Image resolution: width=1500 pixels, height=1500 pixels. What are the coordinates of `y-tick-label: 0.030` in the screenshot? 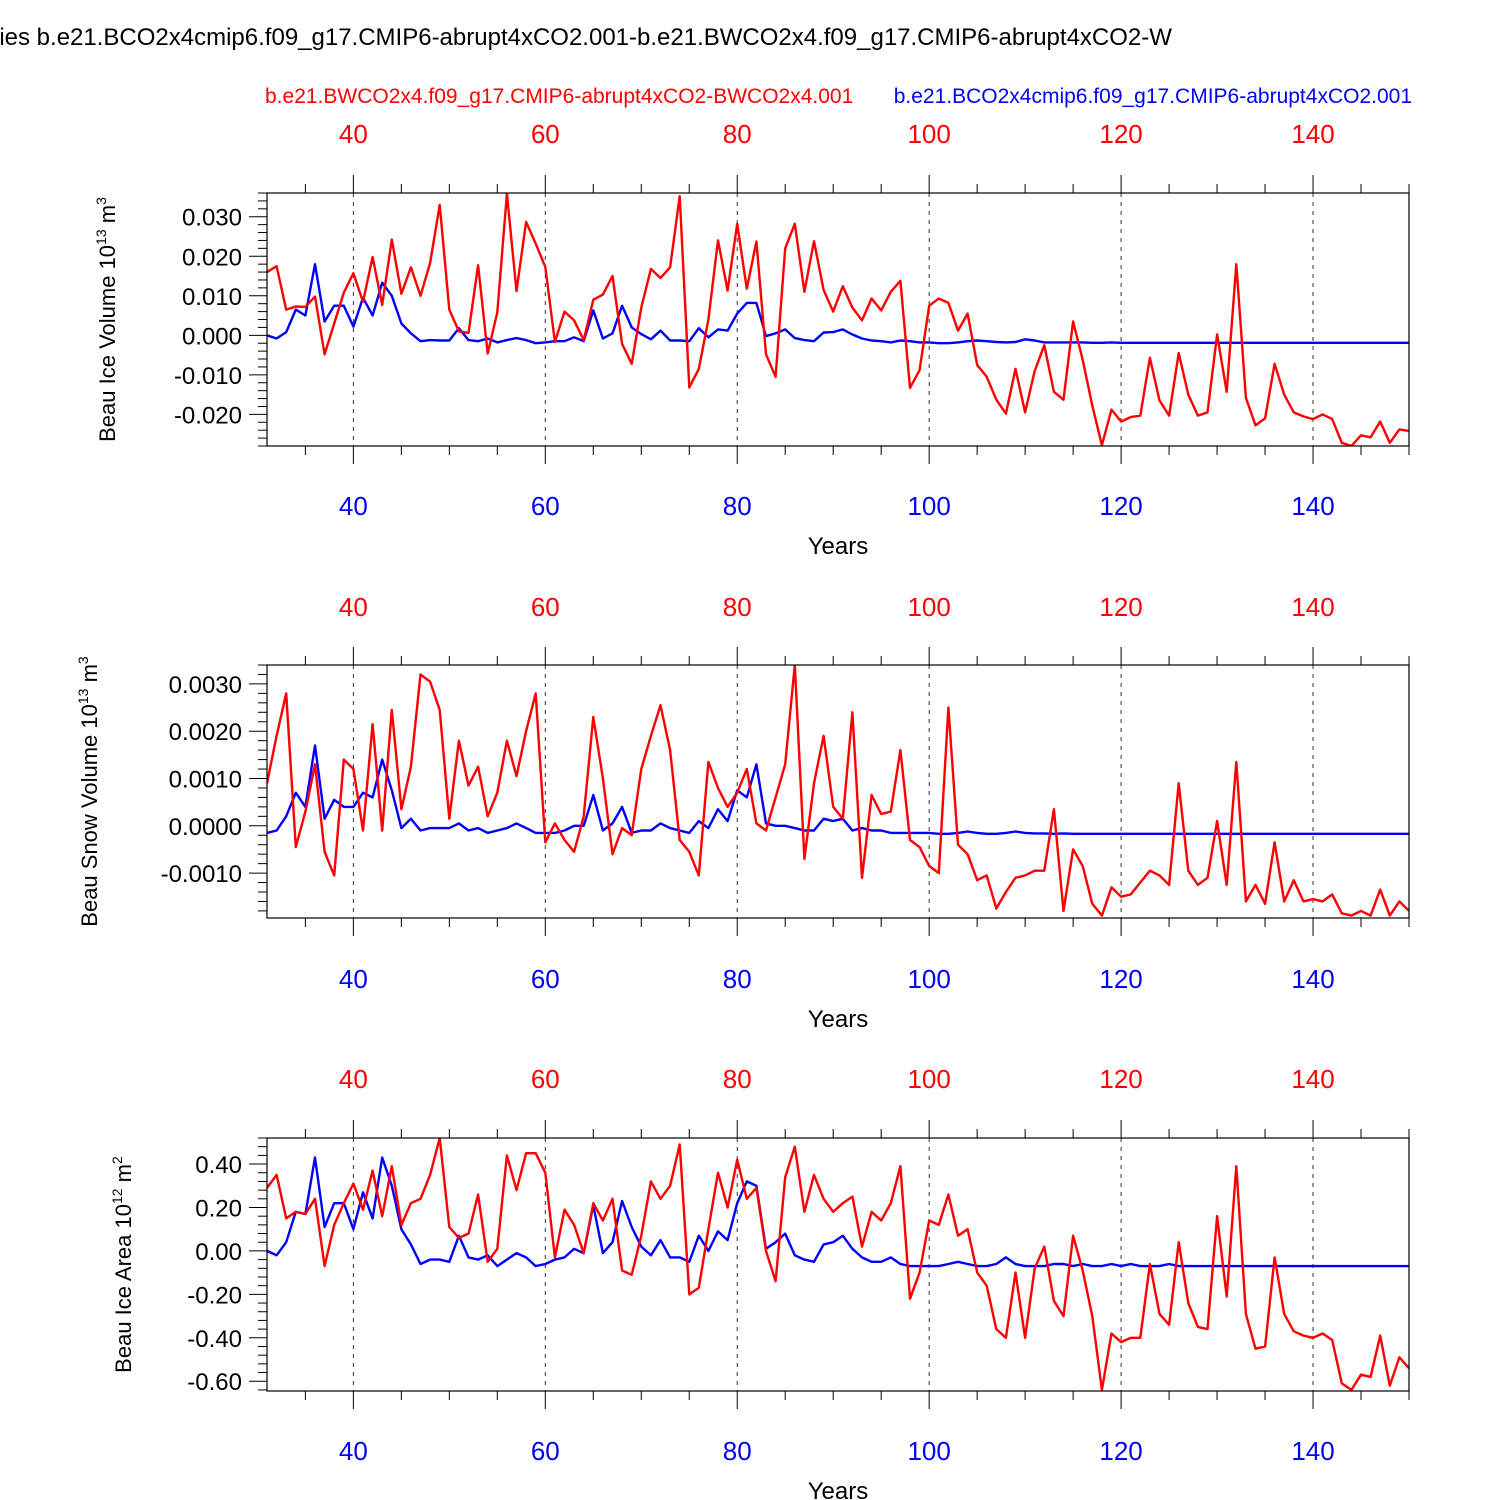 It's located at (212, 218).